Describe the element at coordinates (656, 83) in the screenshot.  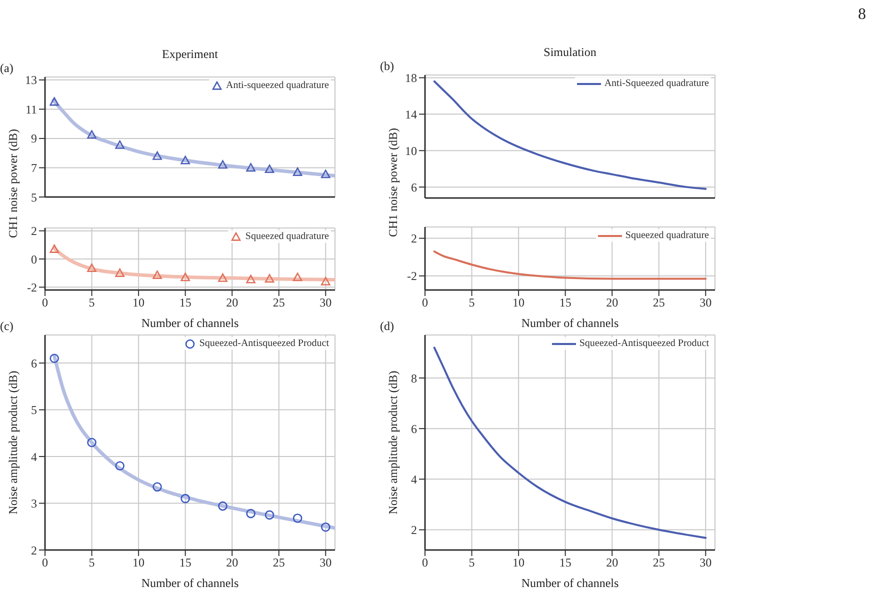
I see `legend-label: Anti-Squeezed quadrature` at that location.